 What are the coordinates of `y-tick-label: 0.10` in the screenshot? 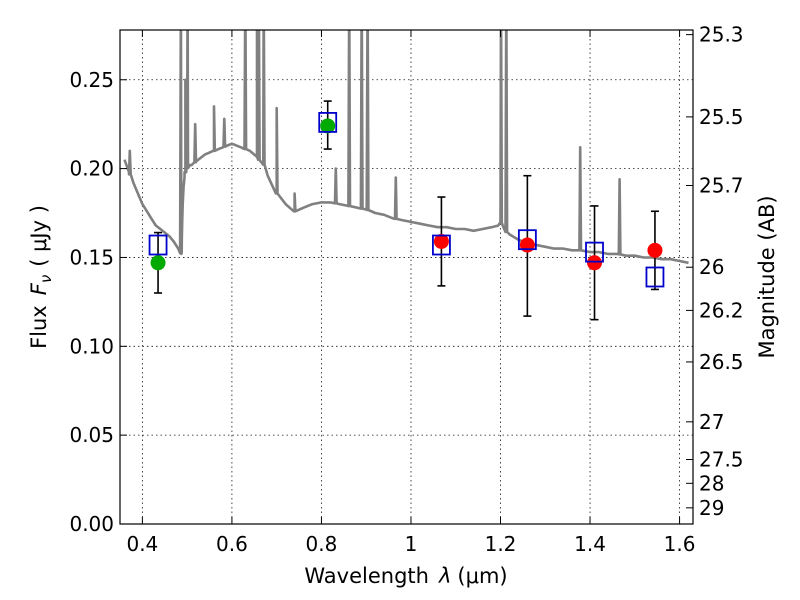 It's located at (91, 346).